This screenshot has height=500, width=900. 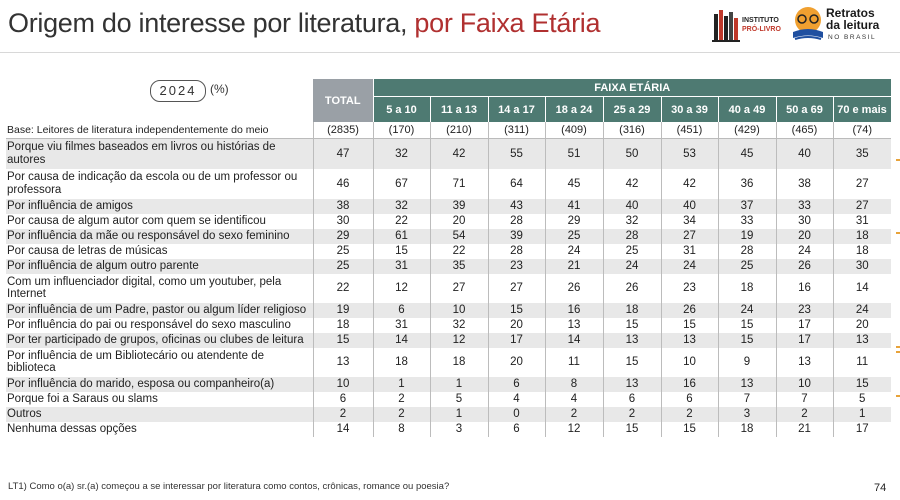 I want to click on base-value: (210), so click(x=458, y=130).